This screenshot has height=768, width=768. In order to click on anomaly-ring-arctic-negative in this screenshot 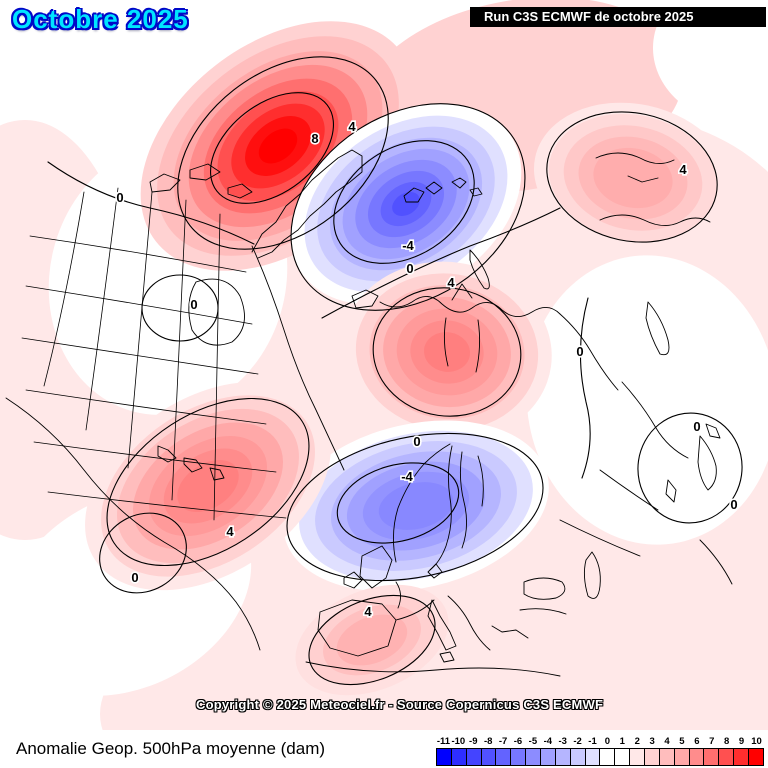, I will do `click(406, 204)`.